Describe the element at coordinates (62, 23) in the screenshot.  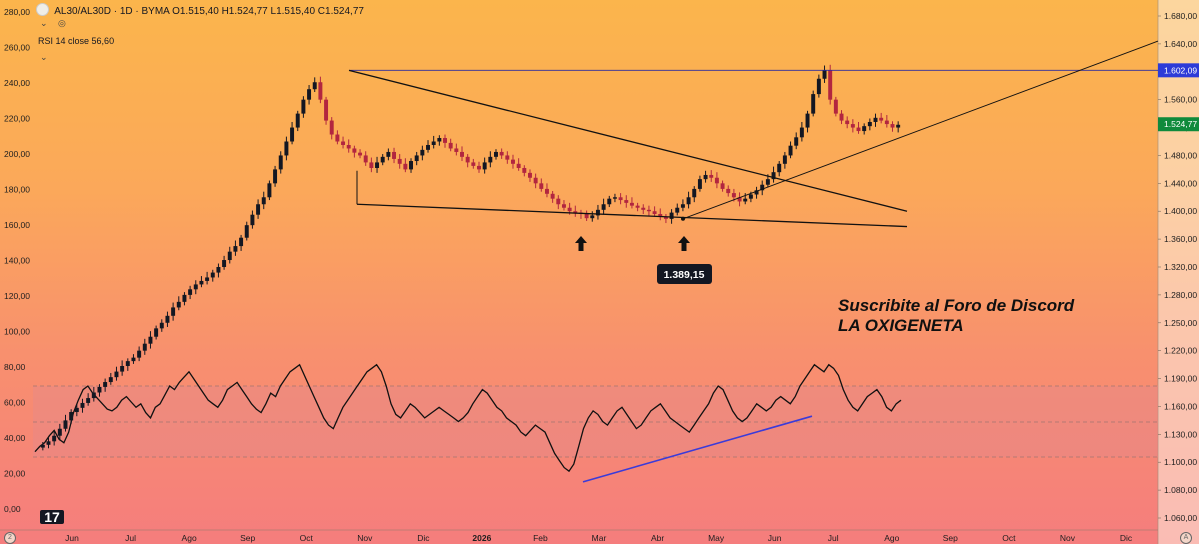
I see `eye-off-icon: ◎` at that location.